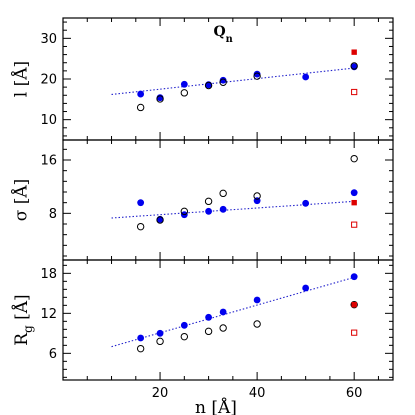 The width and height of the screenshot is (415, 415). Describe the element at coordinates (48, 120) in the screenshot. I see `y-tick-label: 10` at that location.